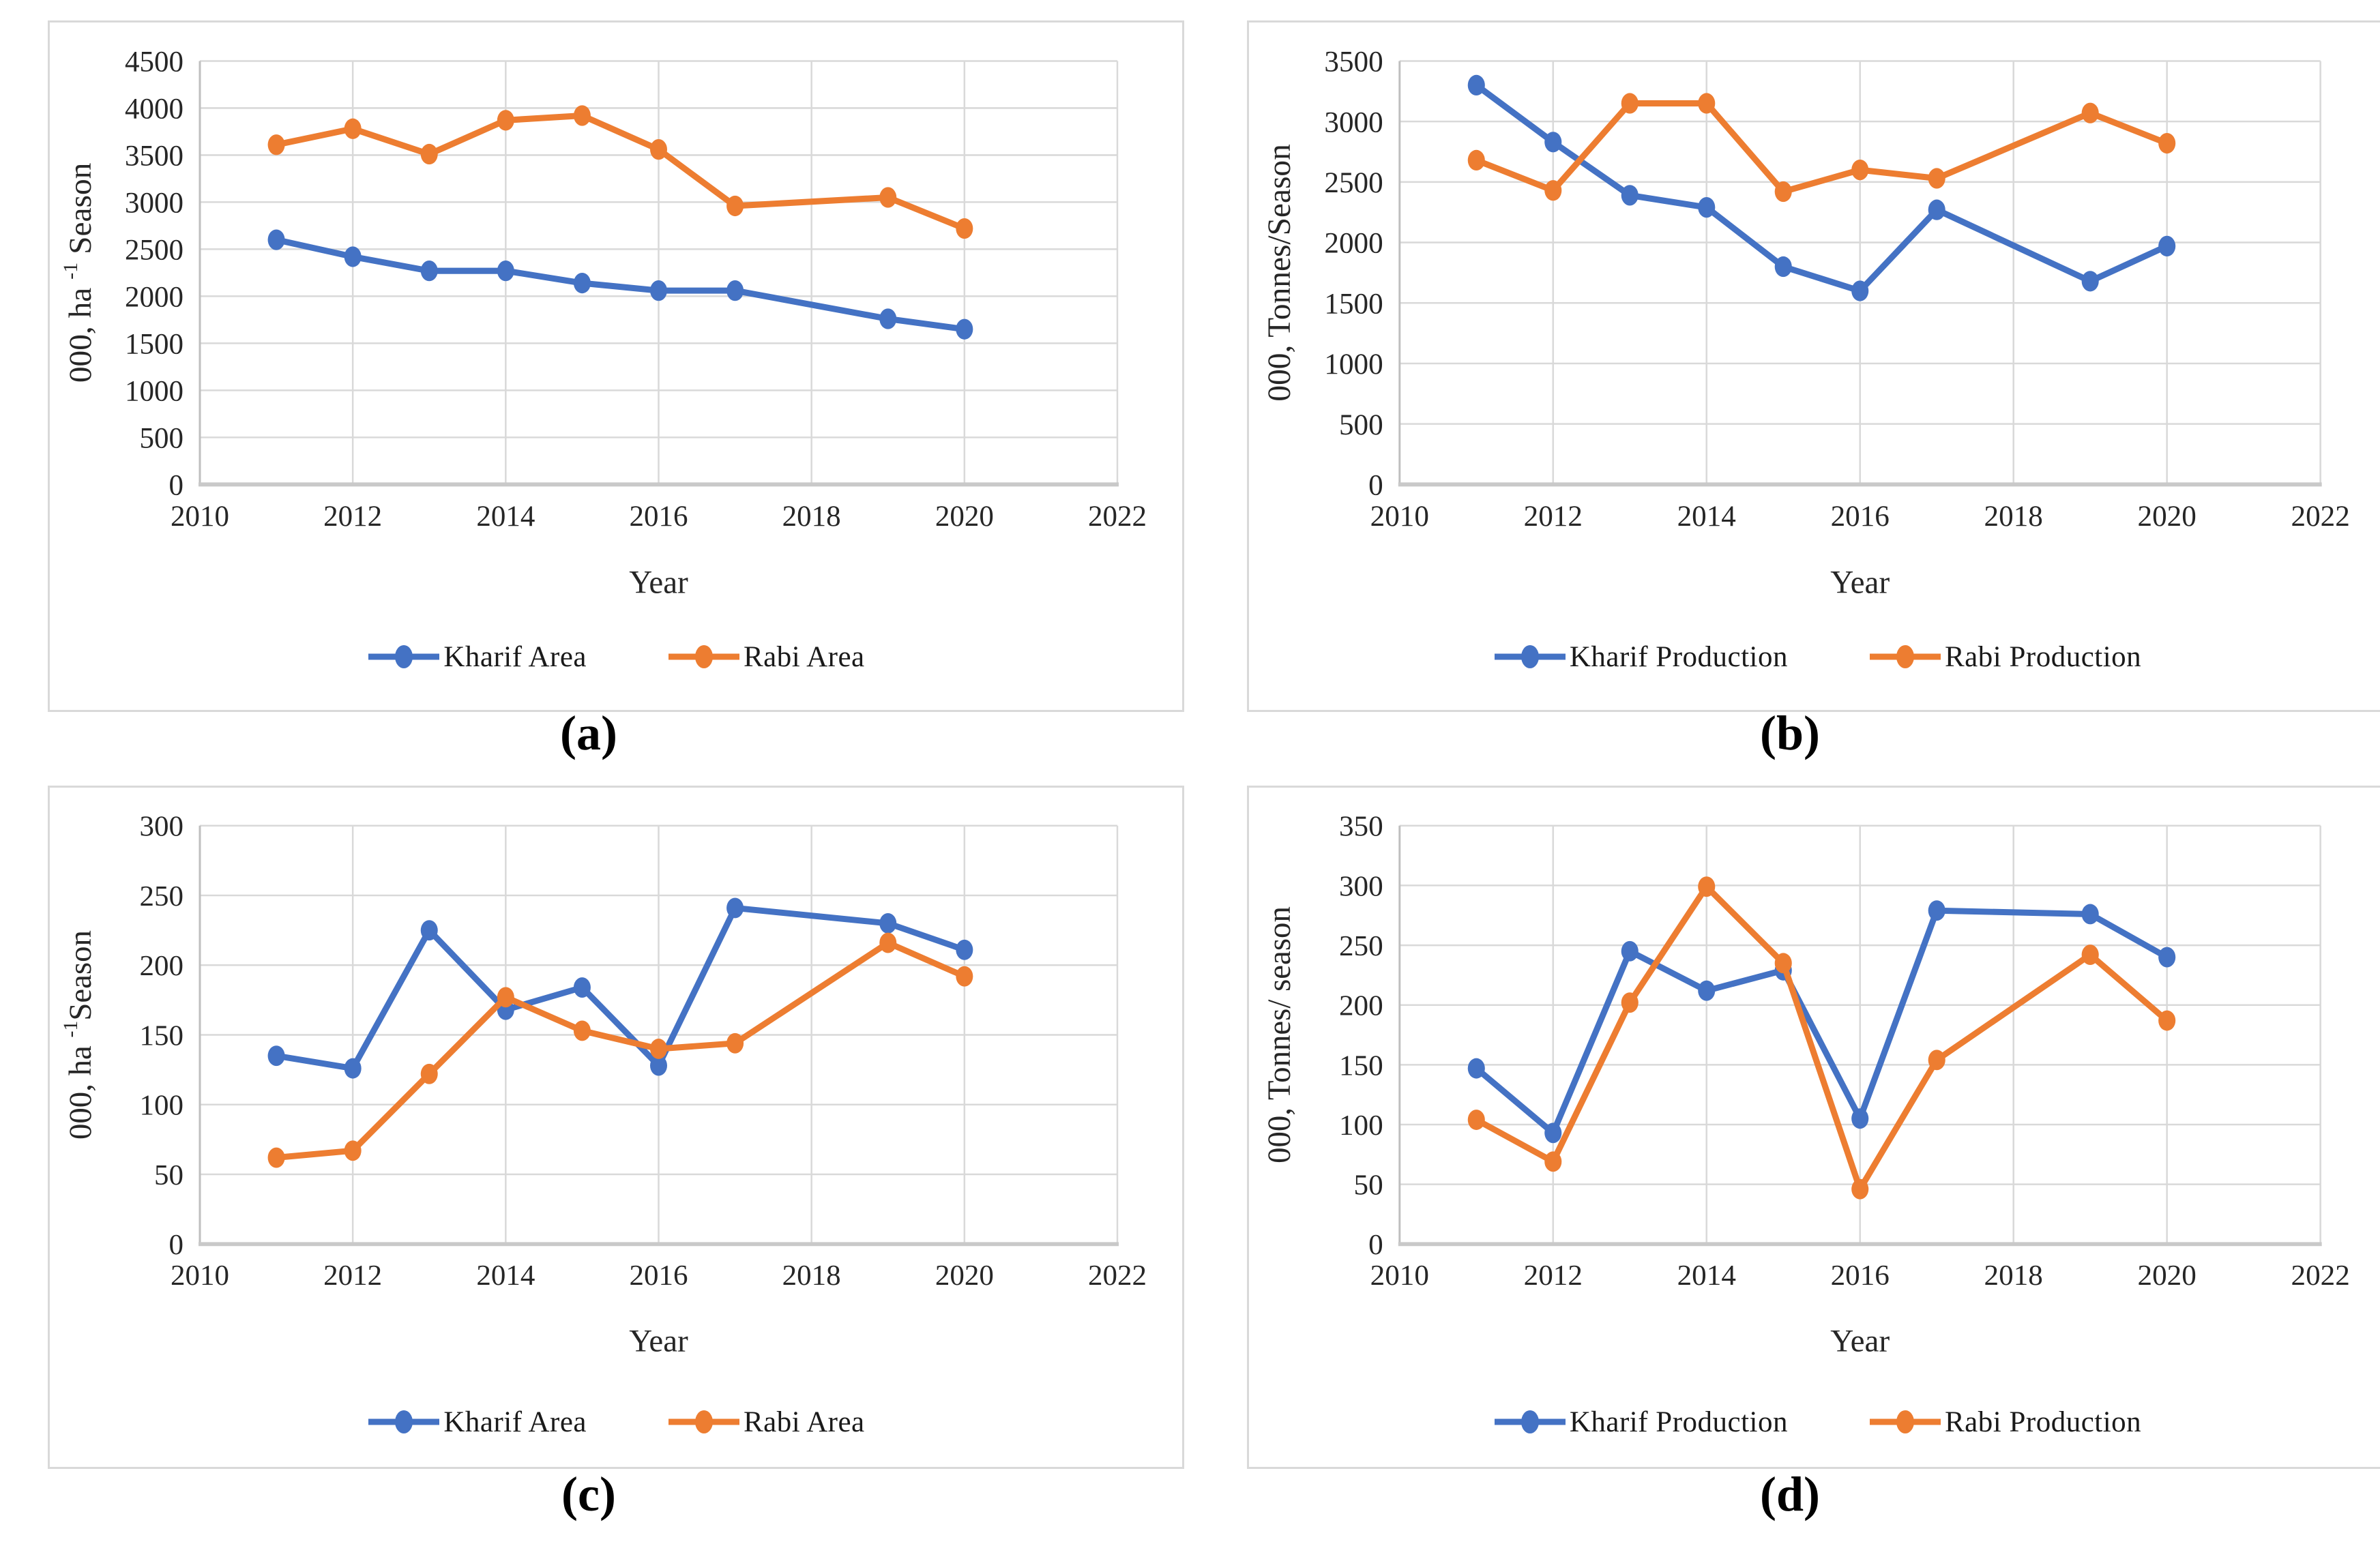 The width and height of the screenshot is (2380, 1561). I want to click on y-tick-label: 0, so click(1375, 1245).